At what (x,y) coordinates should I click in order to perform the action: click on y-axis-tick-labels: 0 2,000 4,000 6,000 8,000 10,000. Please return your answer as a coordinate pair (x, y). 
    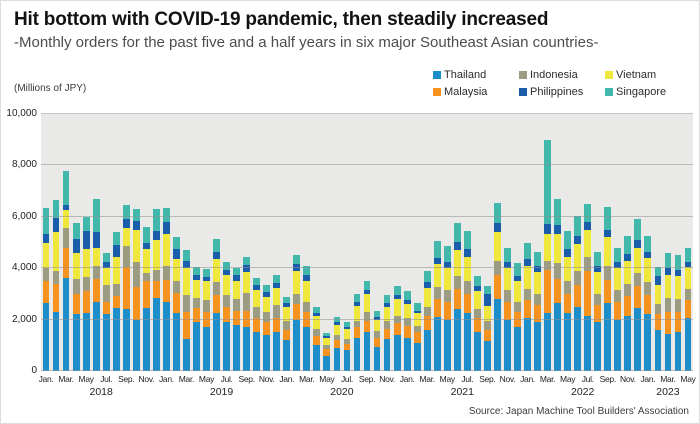
    Looking at the image, I should click on (19, 242).